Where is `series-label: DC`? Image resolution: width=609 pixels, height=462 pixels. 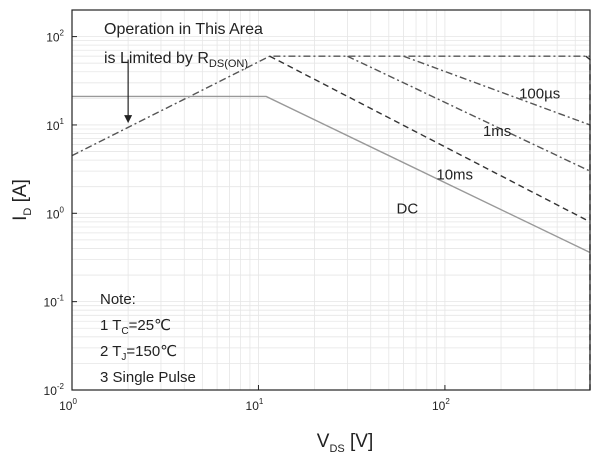
series-label: DC is located at coordinates (407, 208).